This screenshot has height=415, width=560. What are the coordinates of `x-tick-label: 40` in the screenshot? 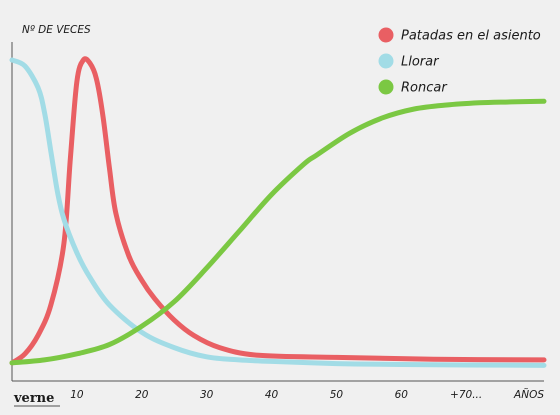 It's located at (272, 395).